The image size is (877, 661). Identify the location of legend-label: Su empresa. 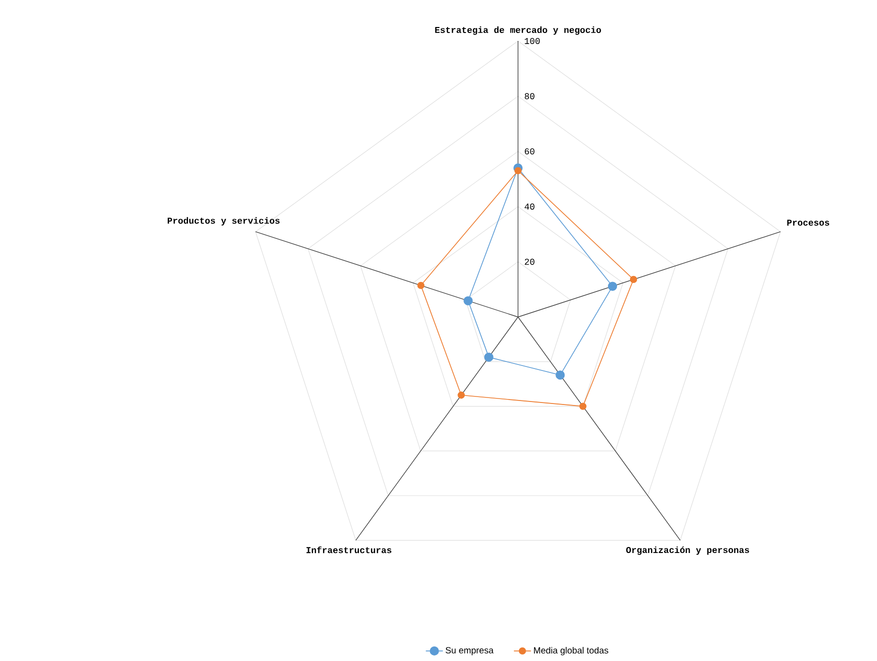
(470, 651).